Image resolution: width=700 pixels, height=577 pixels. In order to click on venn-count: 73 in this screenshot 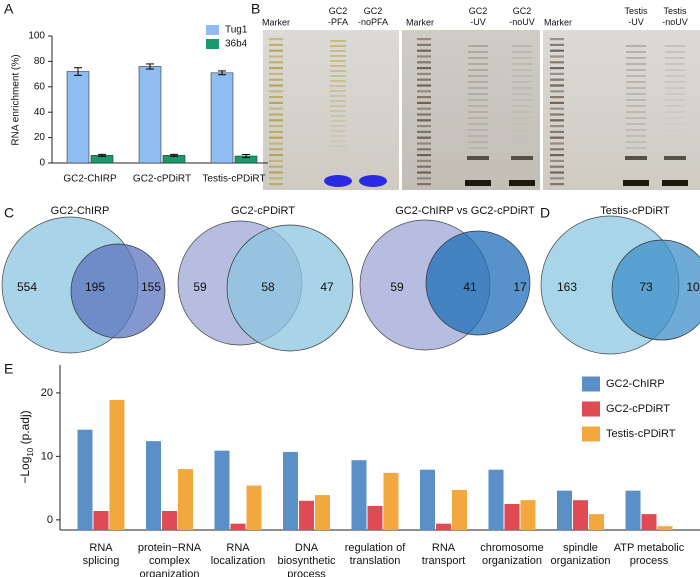, I will do `click(646, 287)`.